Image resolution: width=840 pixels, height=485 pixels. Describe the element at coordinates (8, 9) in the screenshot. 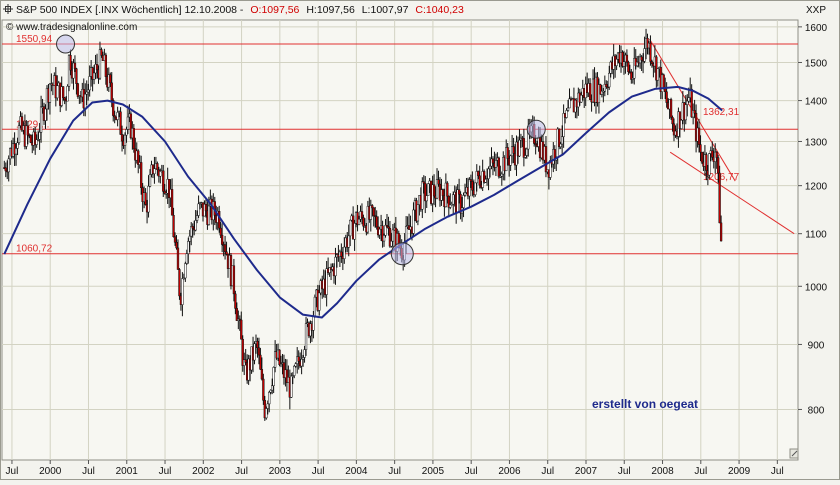

I see `move-icon` at that location.